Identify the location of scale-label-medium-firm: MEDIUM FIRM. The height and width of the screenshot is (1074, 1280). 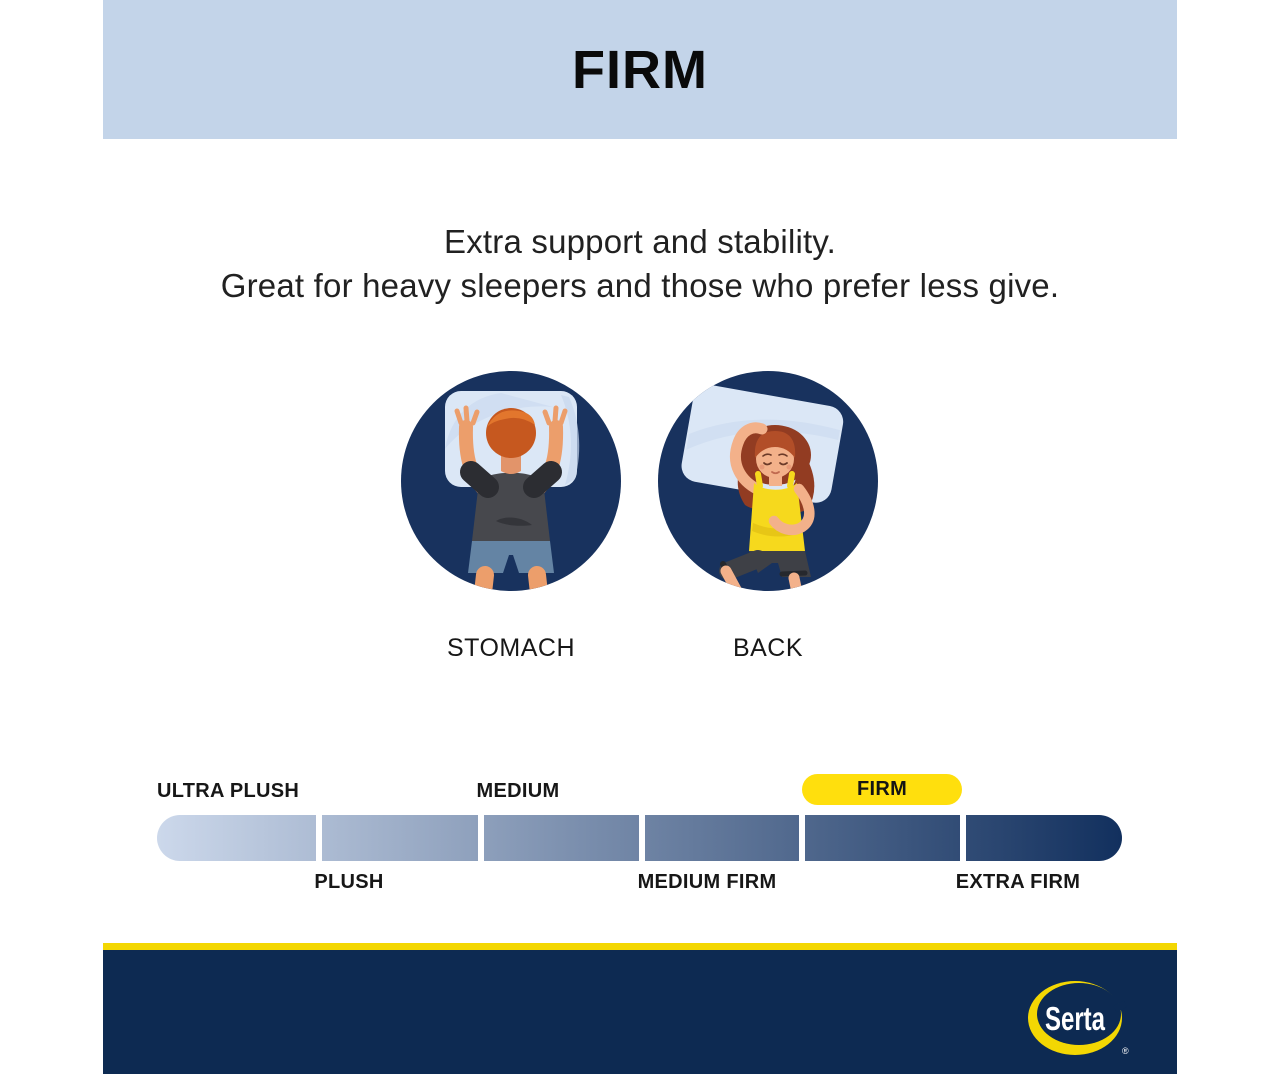
(707, 882).